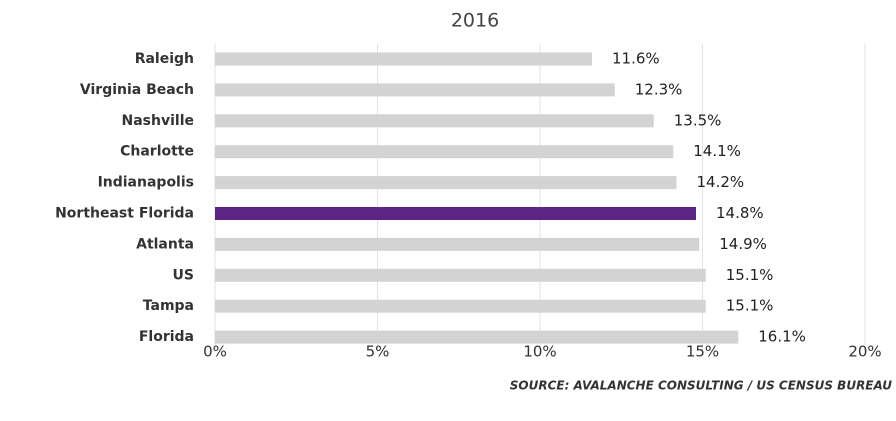 This screenshot has width=896, height=421. What do you see at coordinates (215, 352) in the screenshot?
I see `x-tick-label: 0%` at bounding box center [215, 352].